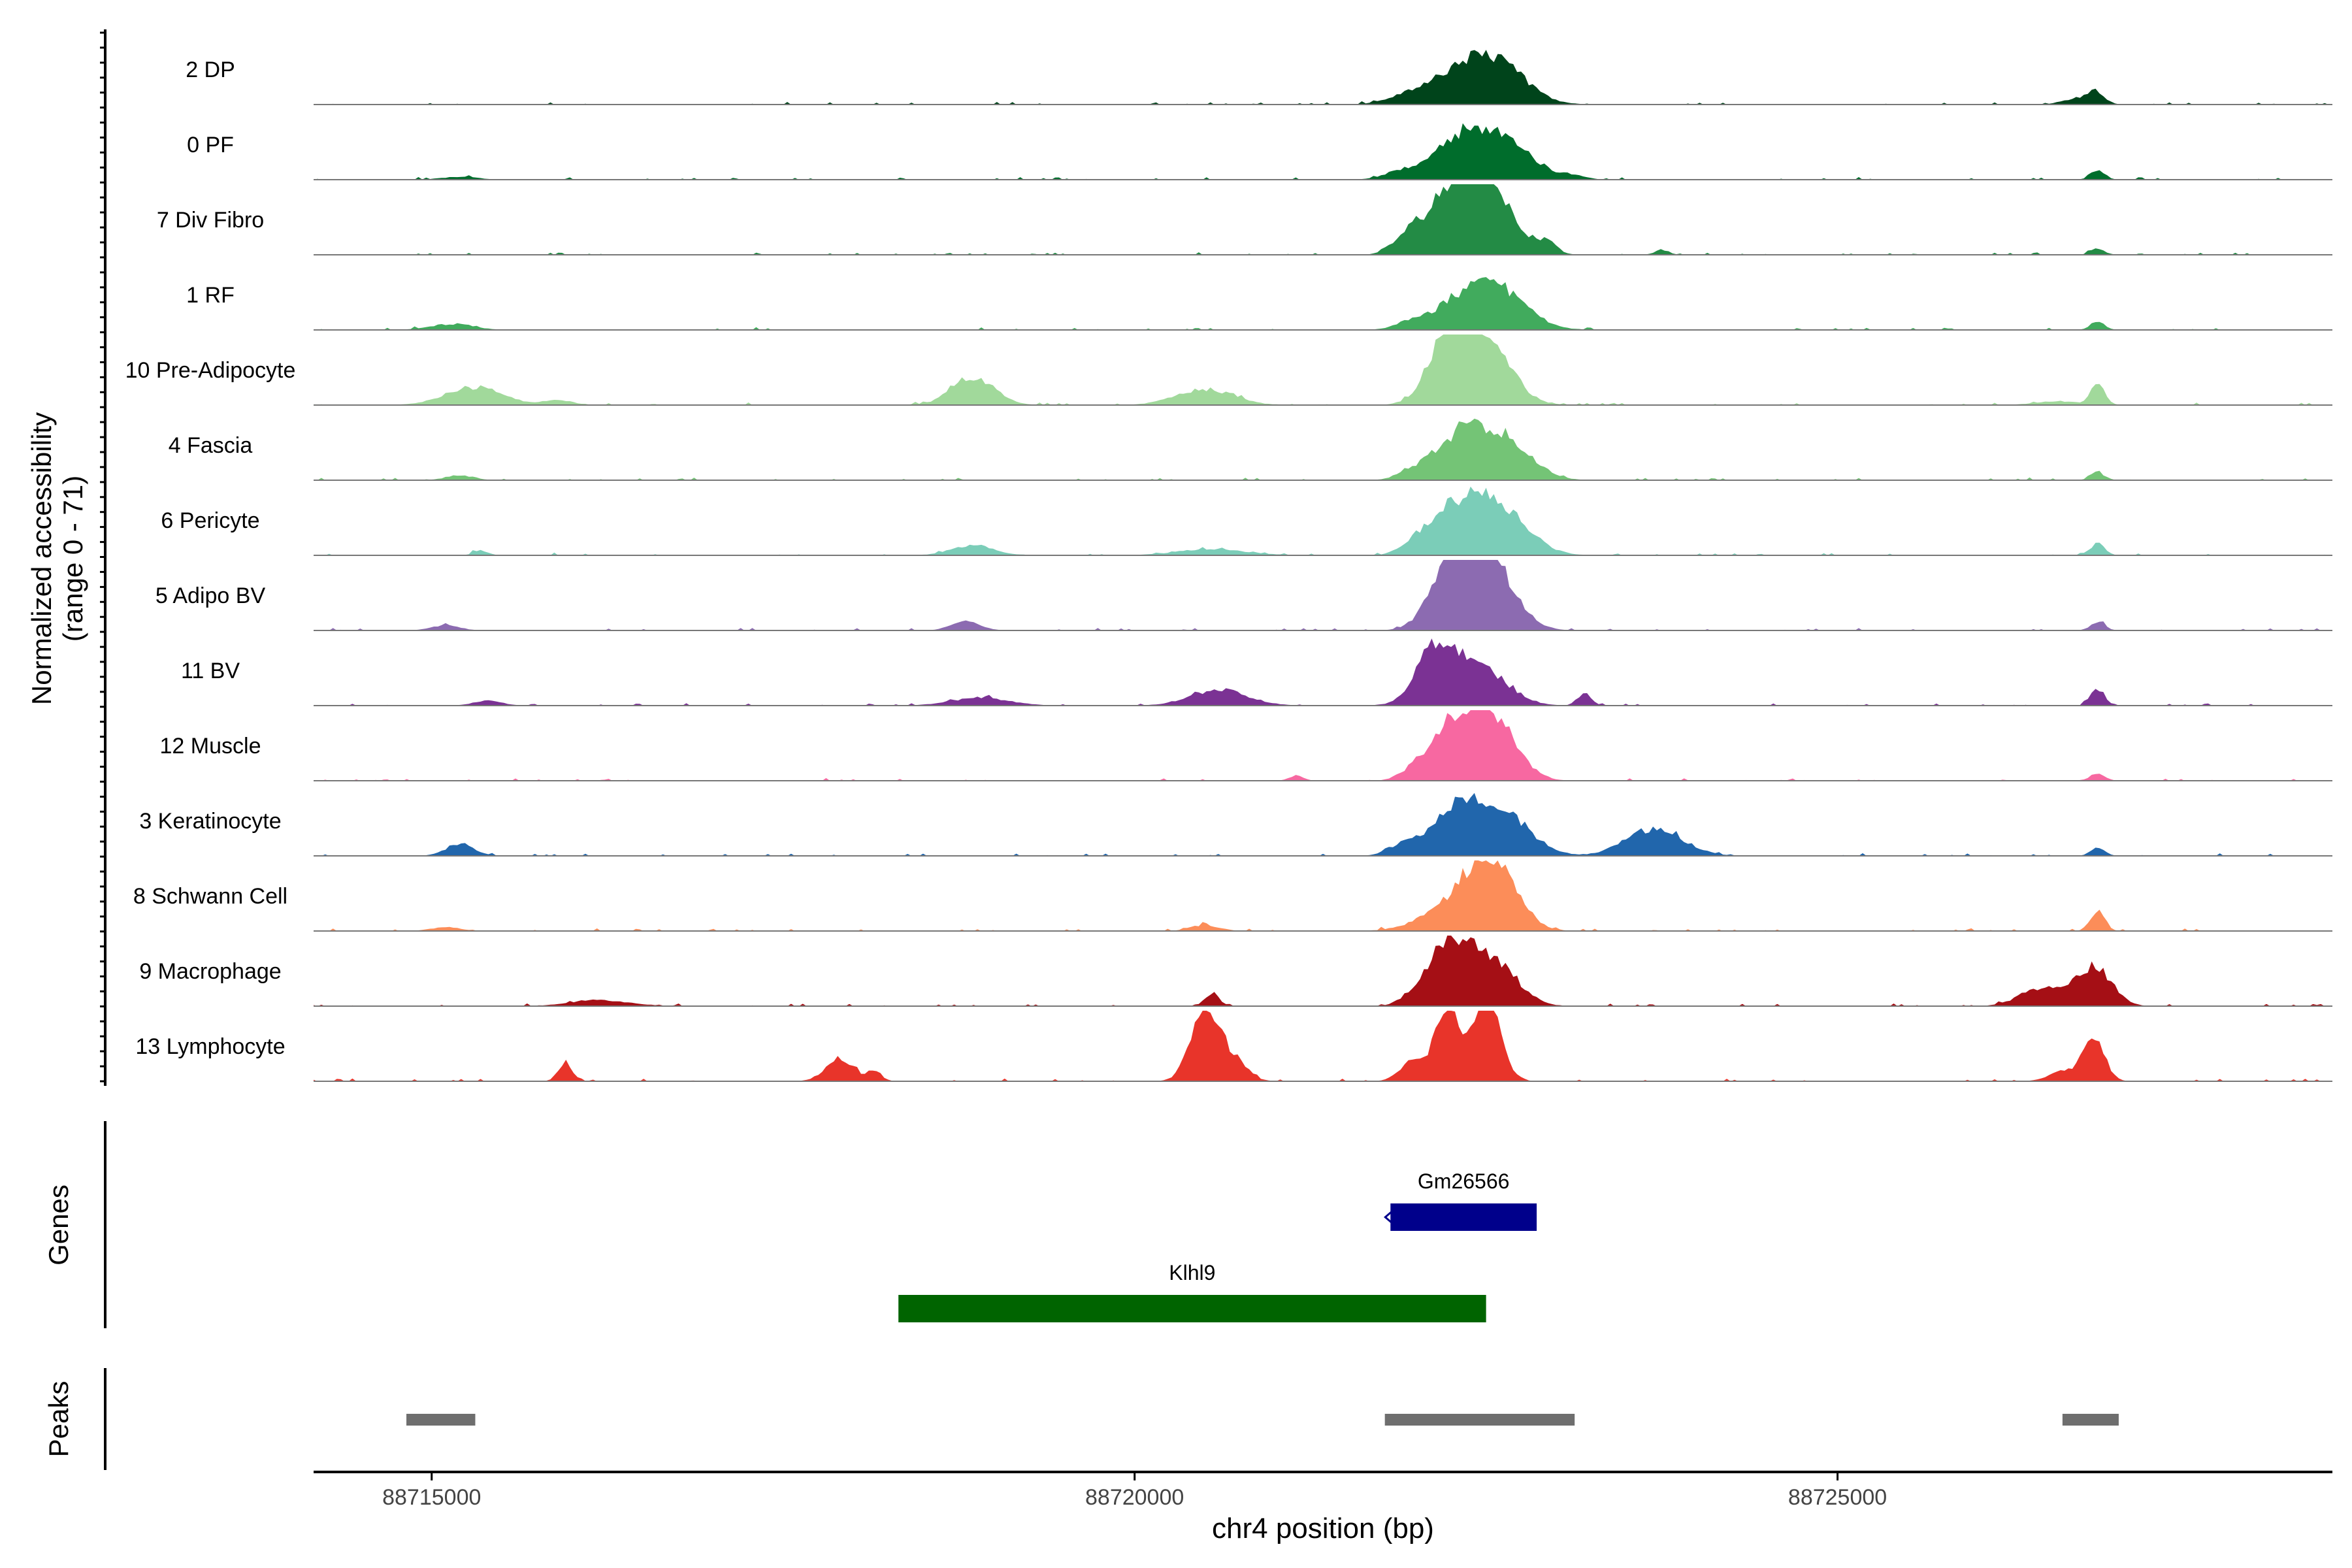 The height and width of the screenshot is (1568, 2352). Describe the element at coordinates (41, 558) in the screenshot. I see `y-axis-label: Normalized accessibility` at that location.